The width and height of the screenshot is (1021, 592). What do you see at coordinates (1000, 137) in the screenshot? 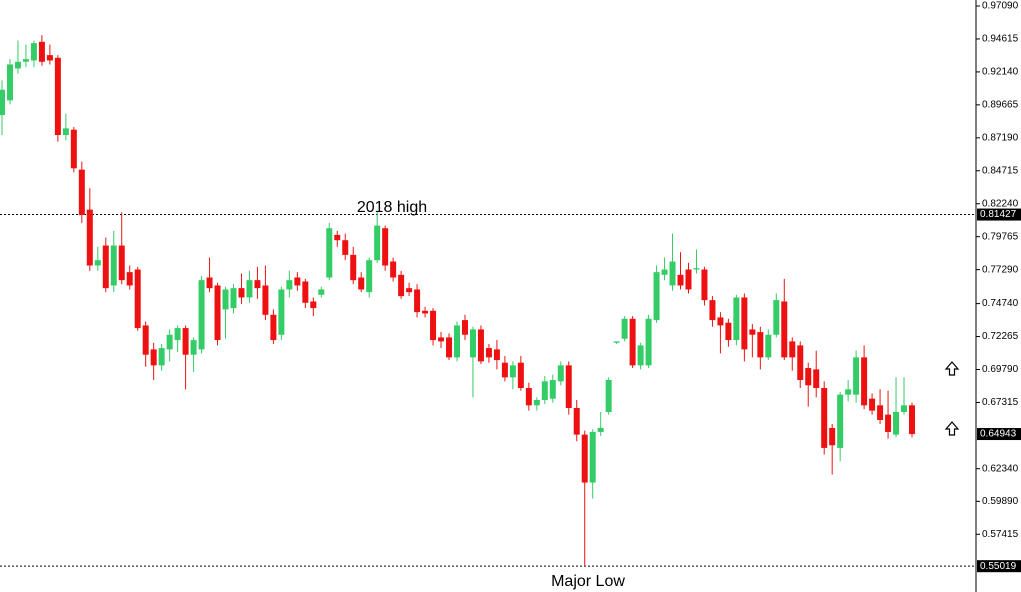
I see `y-tick-label: 0.87190` at bounding box center [1000, 137].